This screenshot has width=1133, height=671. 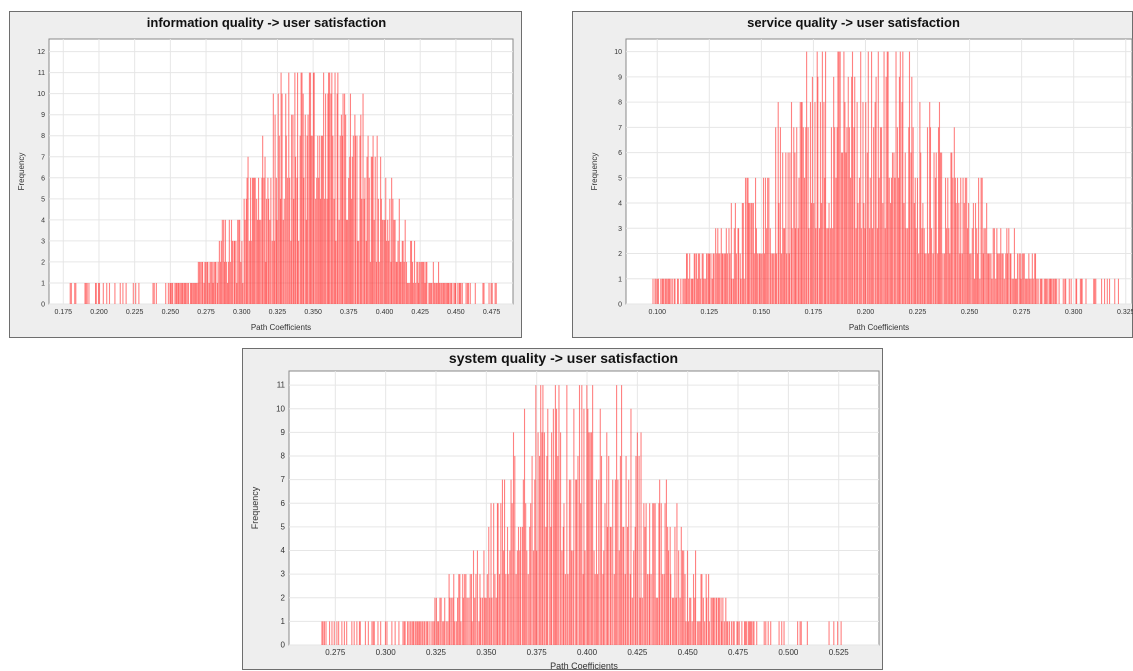 I want to click on x-tick-label: 0.225, so click(x=918, y=312).